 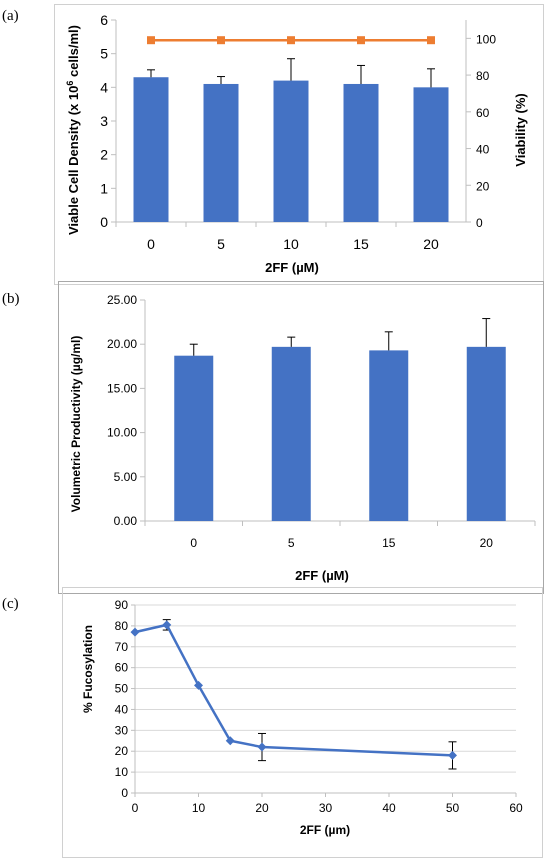 I want to click on chart-c-xtick-label: 0, so click(x=135, y=808).